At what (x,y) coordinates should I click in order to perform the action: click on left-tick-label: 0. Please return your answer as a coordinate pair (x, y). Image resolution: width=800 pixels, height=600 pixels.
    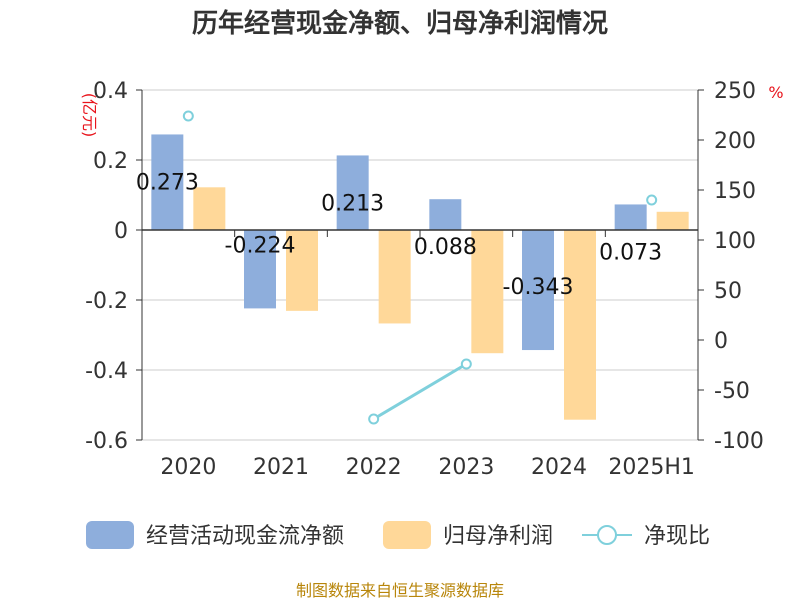
    Looking at the image, I should click on (121, 231).